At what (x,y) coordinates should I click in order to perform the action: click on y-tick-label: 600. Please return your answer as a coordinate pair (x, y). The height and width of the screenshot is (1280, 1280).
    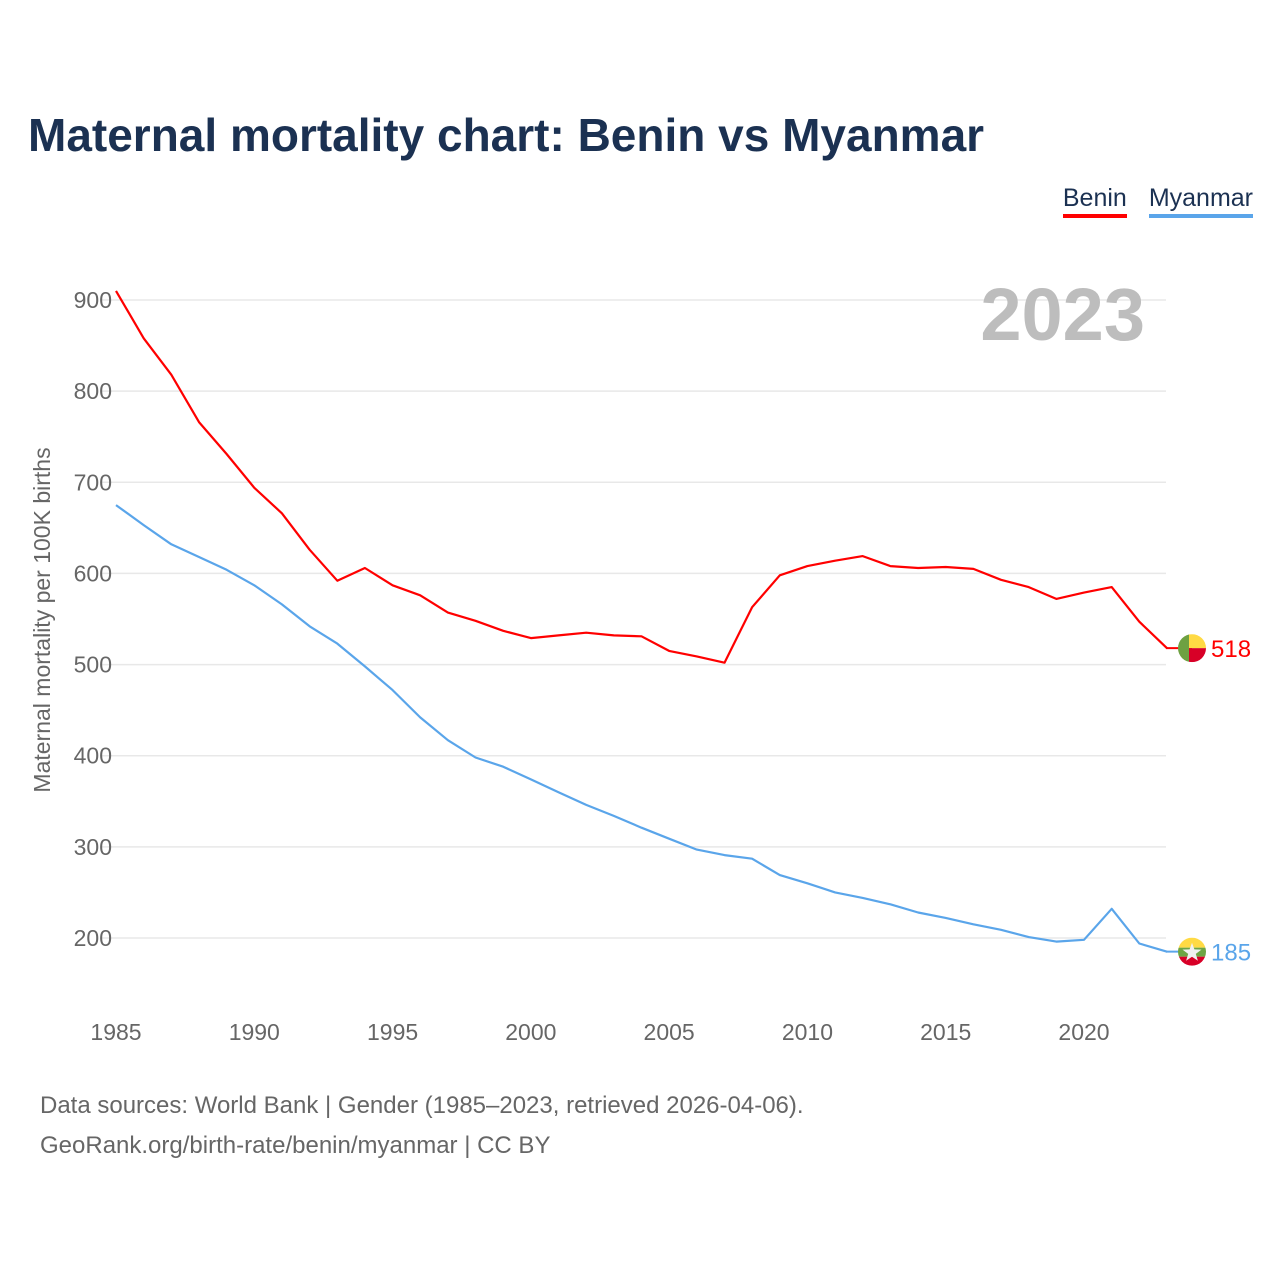
    Looking at the image, I should click on (93, 573).